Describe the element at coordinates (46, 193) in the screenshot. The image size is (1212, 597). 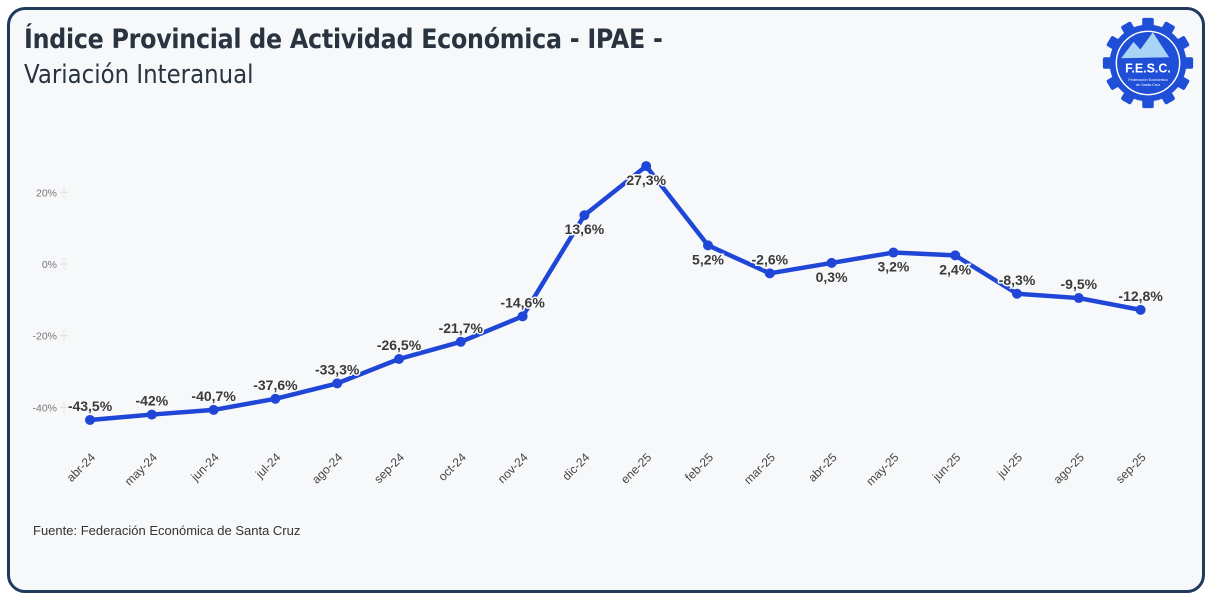
I see `y-tick-label: 20%` at that location.